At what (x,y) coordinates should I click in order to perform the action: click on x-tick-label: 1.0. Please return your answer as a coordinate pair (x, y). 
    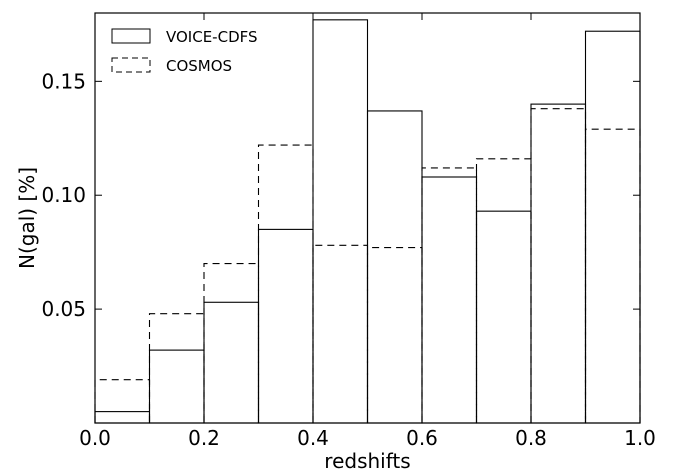
    Looking at the image, I should click on (640, 438).